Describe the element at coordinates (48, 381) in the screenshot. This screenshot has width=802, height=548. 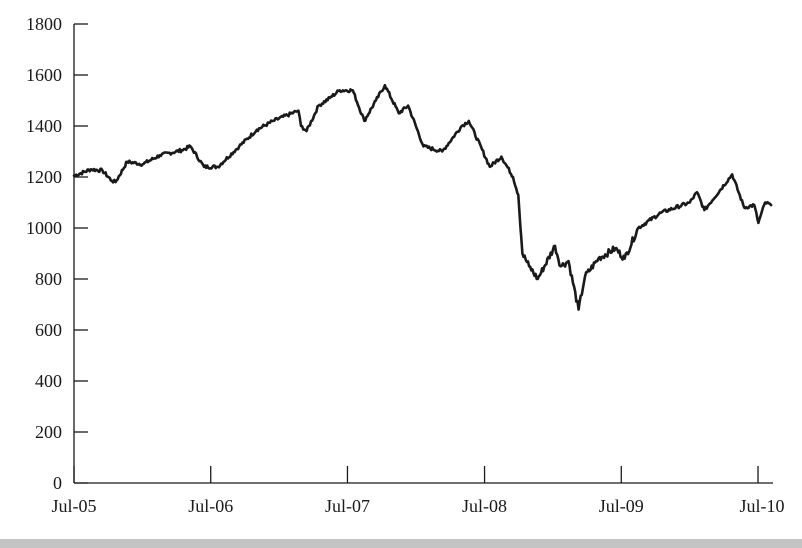
I see `y-tick-label: 400` at that location.